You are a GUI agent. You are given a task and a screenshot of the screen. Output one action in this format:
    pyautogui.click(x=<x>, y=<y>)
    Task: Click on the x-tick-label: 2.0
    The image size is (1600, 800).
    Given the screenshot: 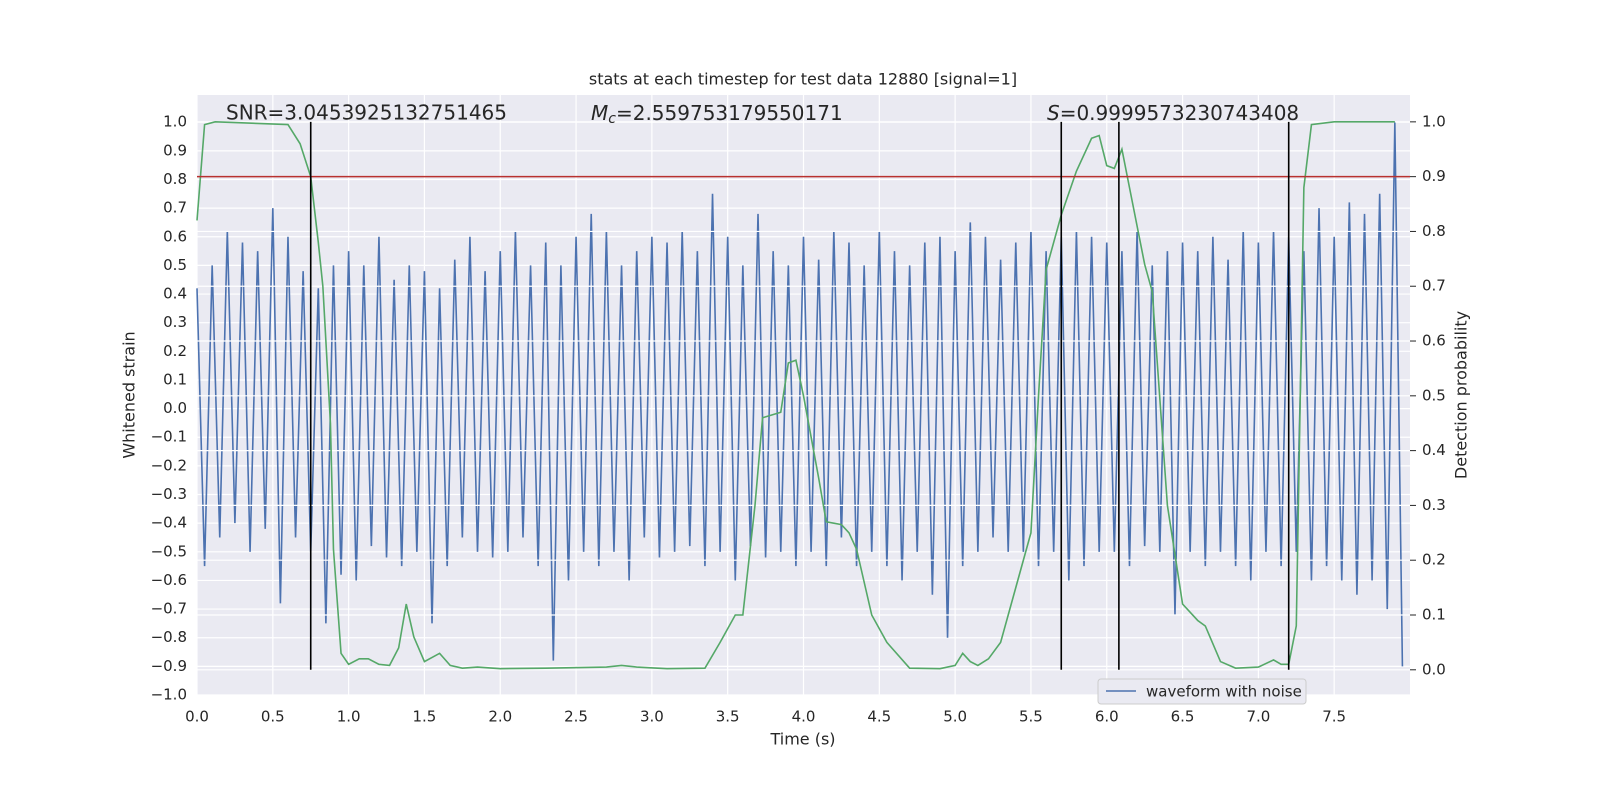 What is the action you would take?
    pyautogui.click(x=500, y=717)
    